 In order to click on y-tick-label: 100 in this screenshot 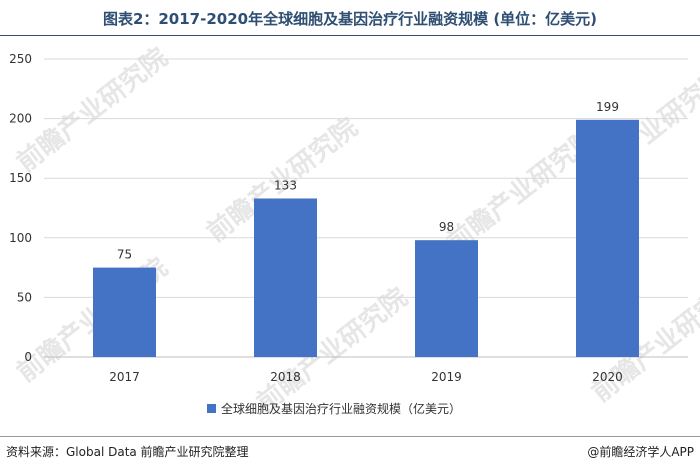, I will do `click(20, 238)`.